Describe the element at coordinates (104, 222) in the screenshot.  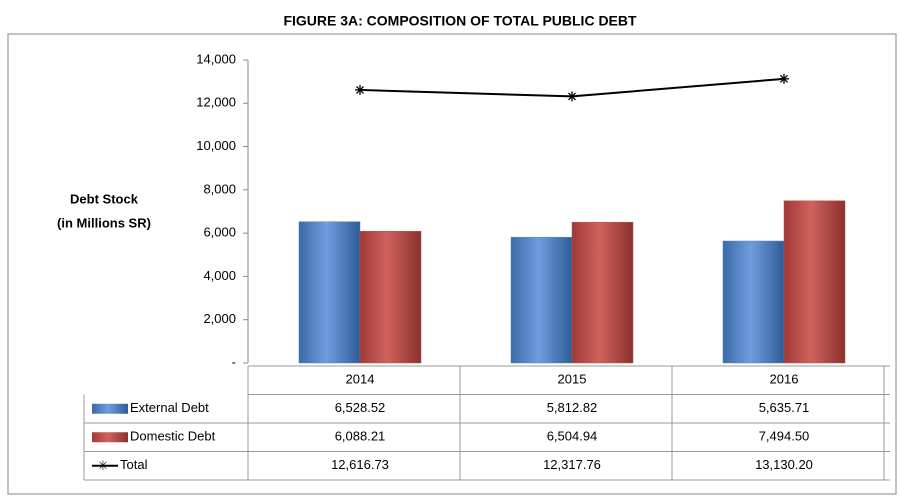
I see `y-axis-label: (in Millions SR)` at that location.